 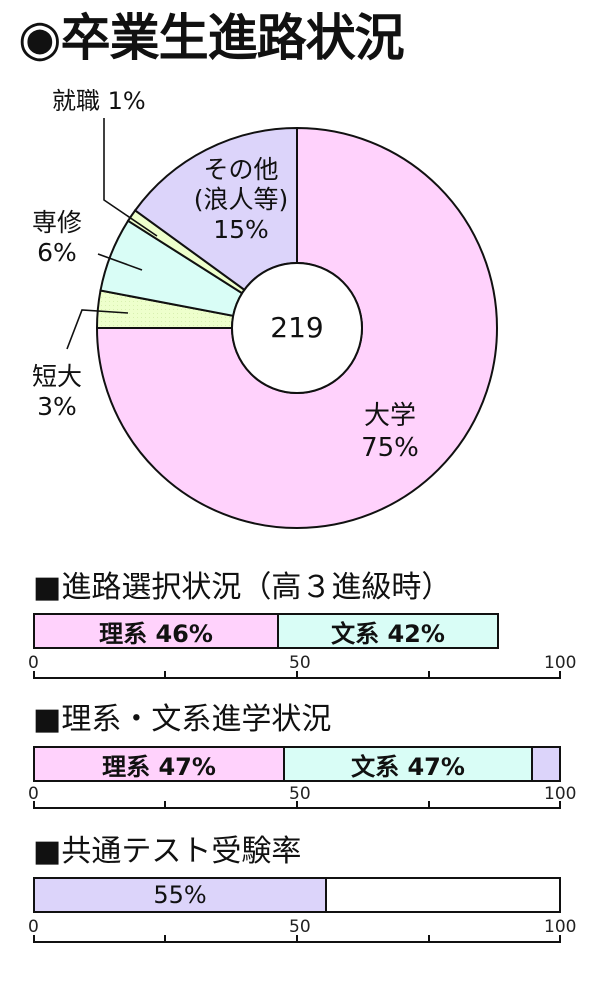 What do you see at coordinates (182, 719) in the screenshot?
I see `section-title-actual-enrollment: ■理系・文系進学状況` at bounding box center [182, 719].